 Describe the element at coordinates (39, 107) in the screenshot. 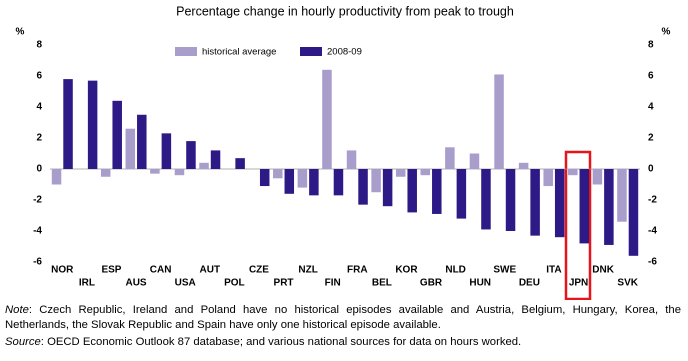

I see `y-tick-label: 4` at that location.